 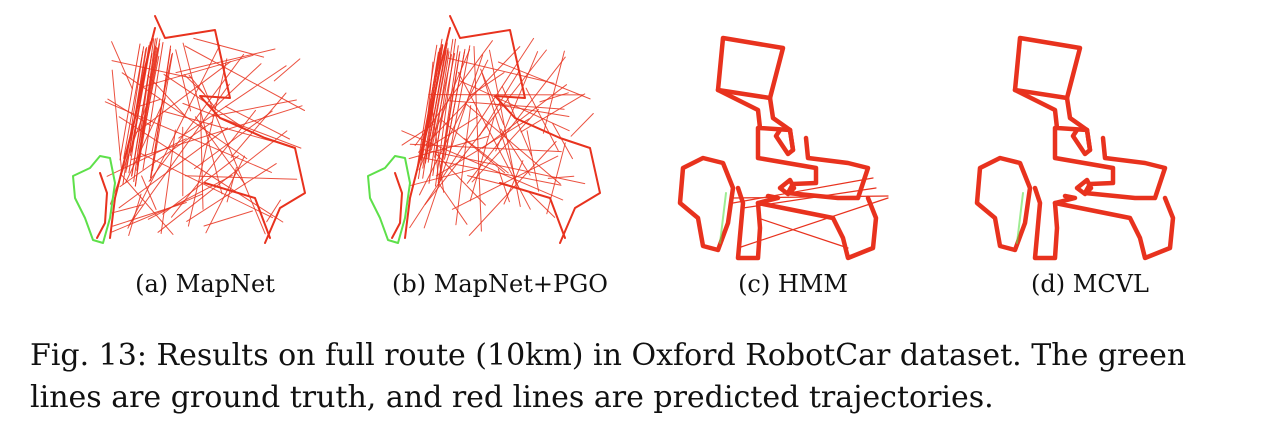 I want to click on route-panel-d-ground-truth, so click(x=1020, y=218).